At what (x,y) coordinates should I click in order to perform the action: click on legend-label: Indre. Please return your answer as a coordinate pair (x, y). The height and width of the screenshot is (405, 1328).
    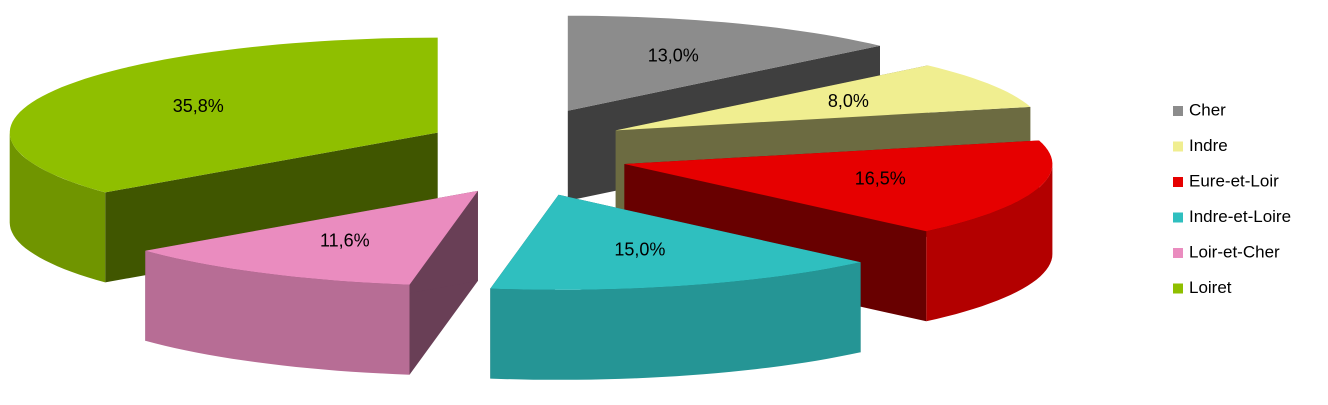
    Looking at the image, I should click on (1208, 145).